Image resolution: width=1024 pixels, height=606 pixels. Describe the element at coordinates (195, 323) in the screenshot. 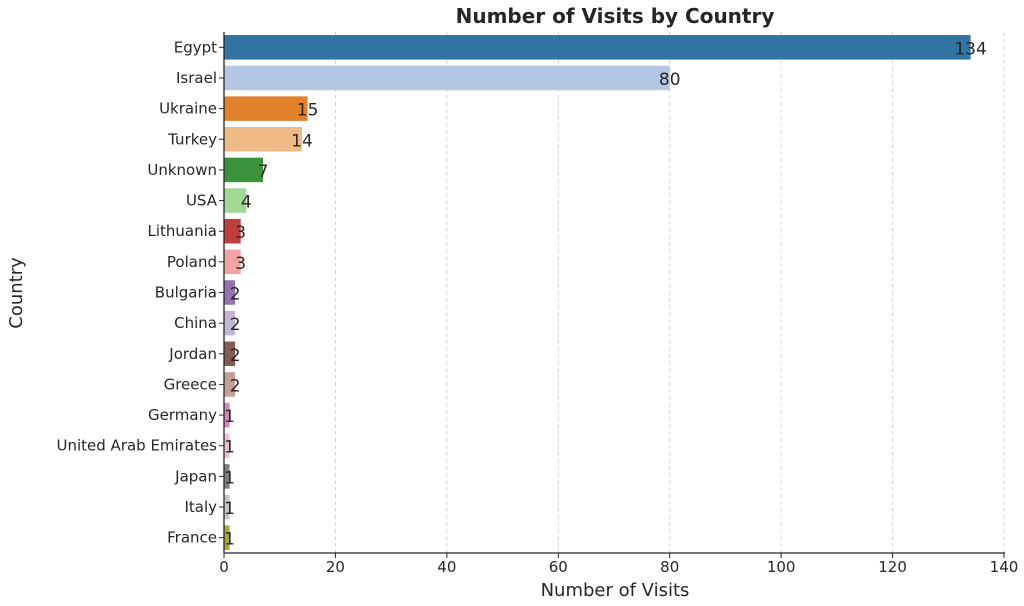

I see `y-tick-label: China` at that location.